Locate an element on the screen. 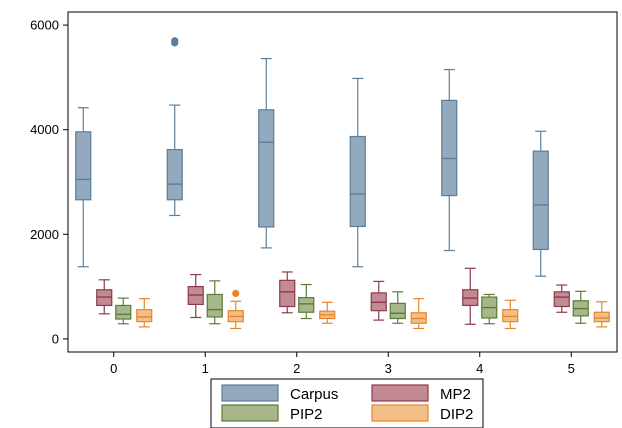  legend-swatch-dip2 is located at coordinates (400, 413).